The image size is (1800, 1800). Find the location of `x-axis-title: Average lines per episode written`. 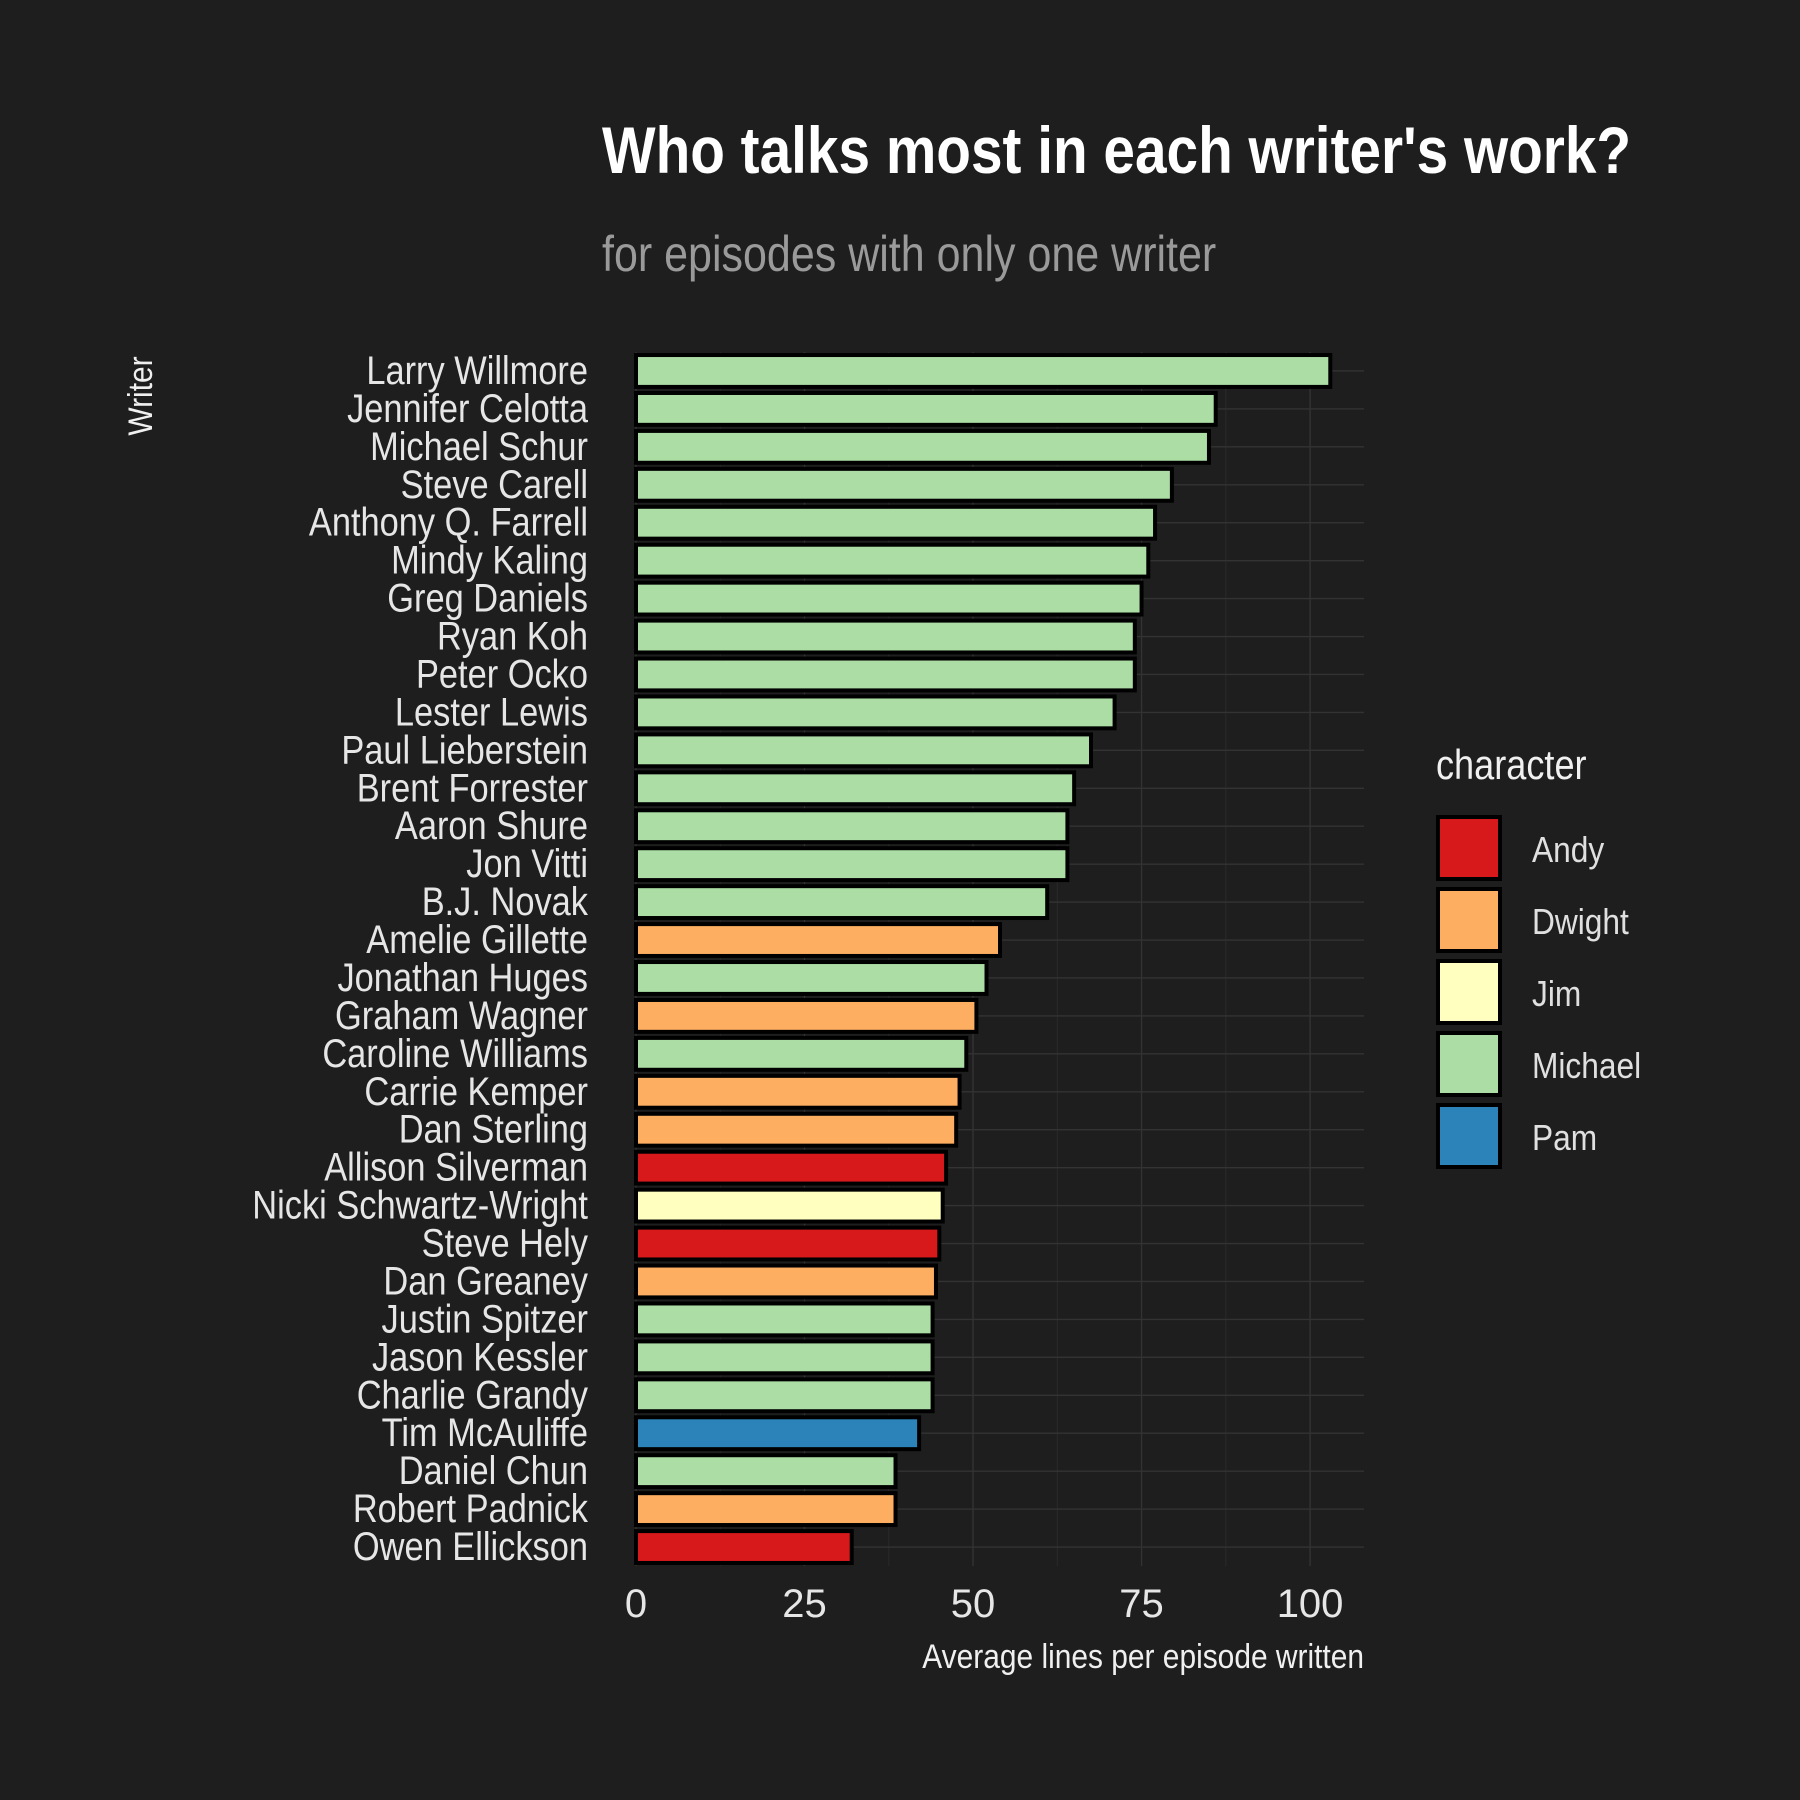

x-axis-title: Average lines per episode written is located at coordinates (1143, 1656).